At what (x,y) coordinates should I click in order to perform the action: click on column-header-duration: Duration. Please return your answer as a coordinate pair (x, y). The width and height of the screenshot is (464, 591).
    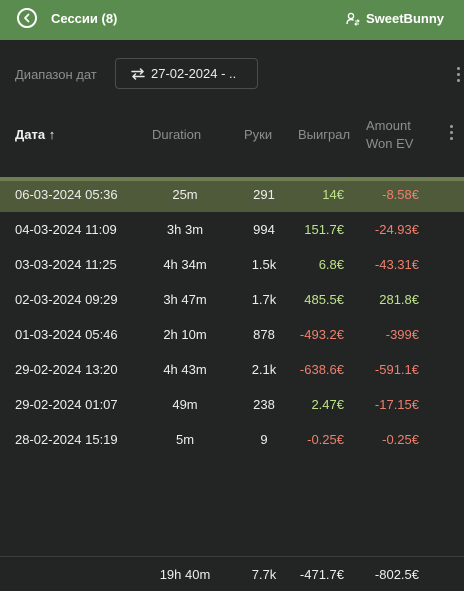
    Looking at the image, I should click on (177, 134).